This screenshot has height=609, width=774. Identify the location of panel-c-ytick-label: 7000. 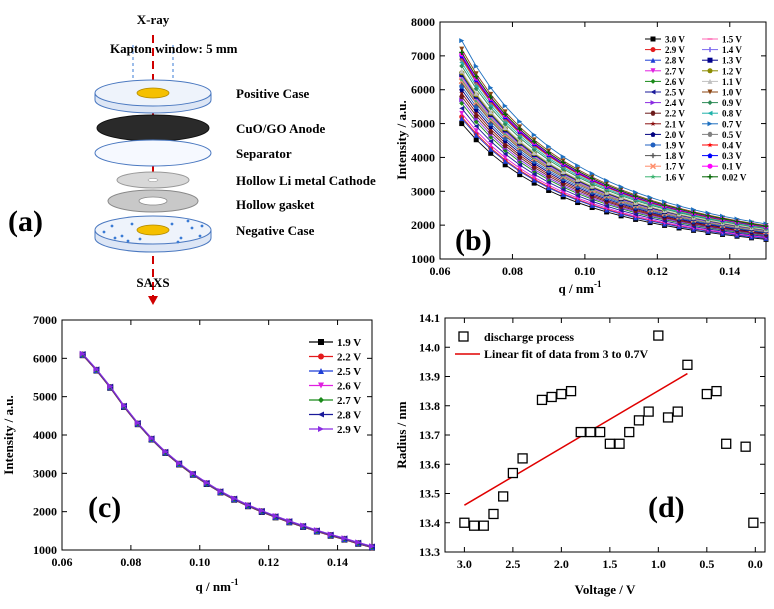
(45, 320).